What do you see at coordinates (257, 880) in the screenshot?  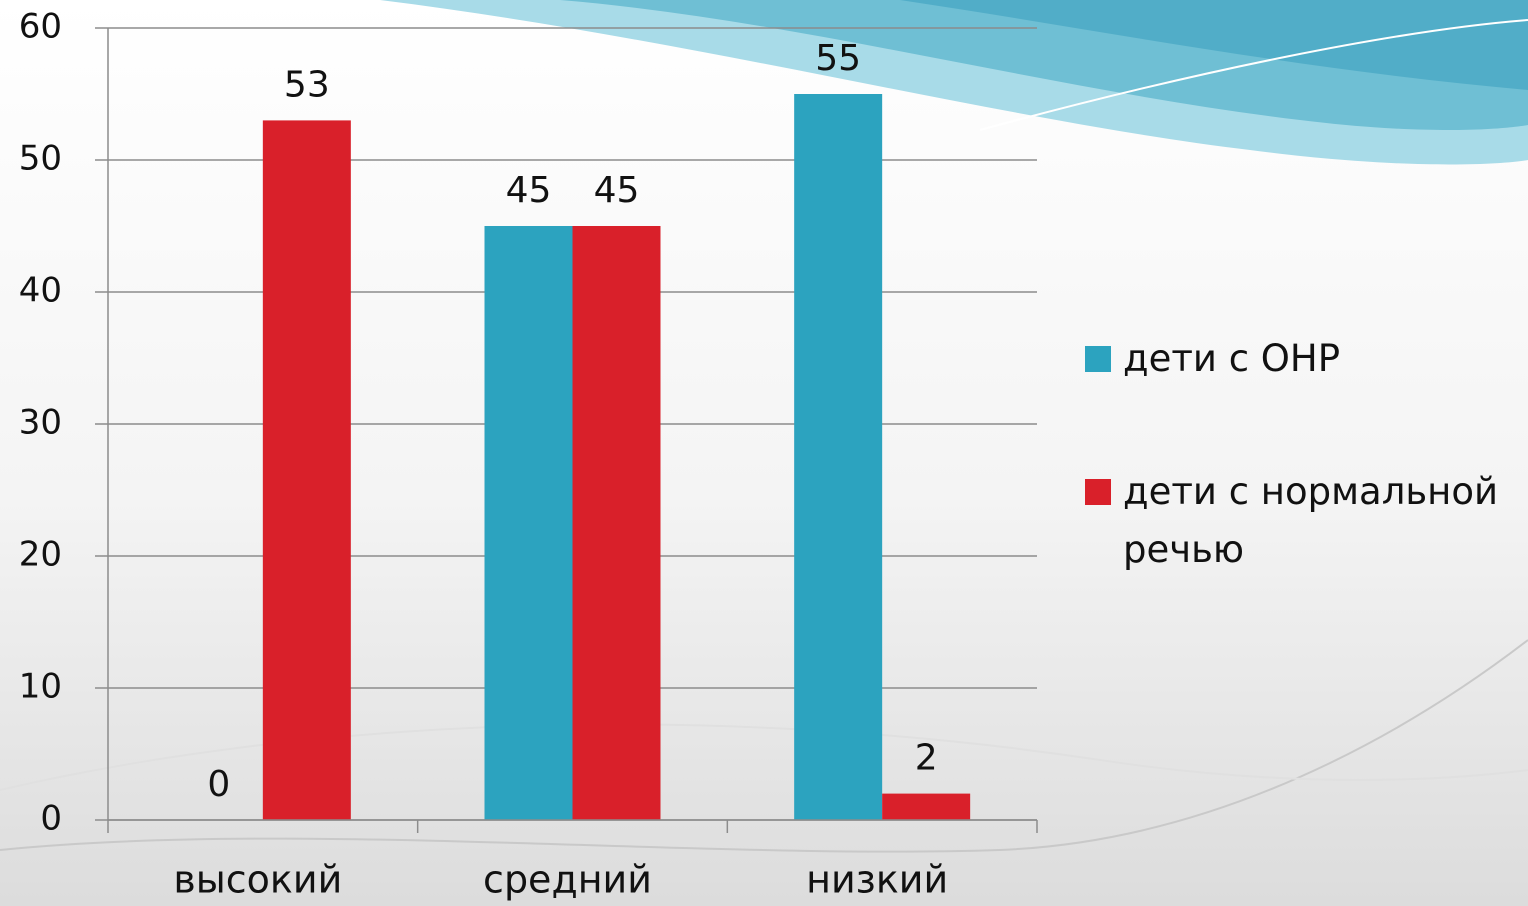 I see `x-tick-label: высокий` at bounding box center [257, 880].